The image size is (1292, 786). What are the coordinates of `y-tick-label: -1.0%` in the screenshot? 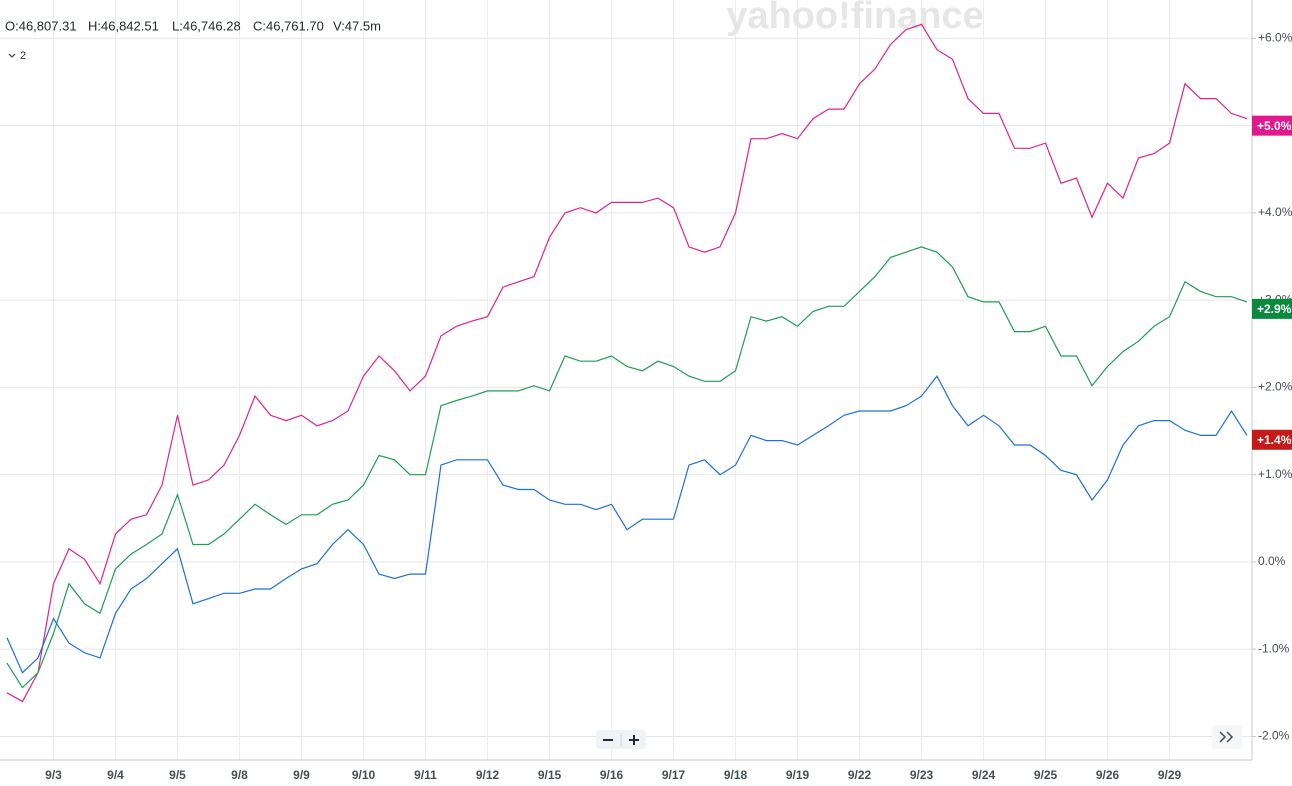 It's located at (1274, 648).